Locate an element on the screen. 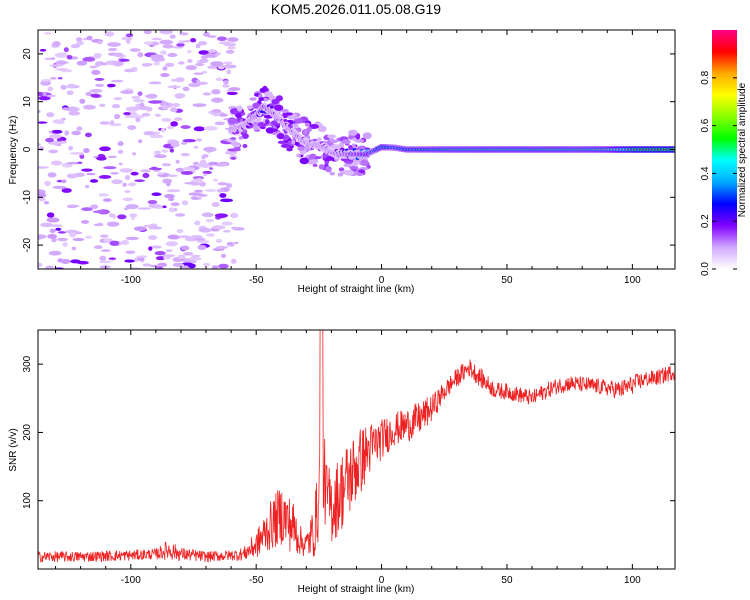 The width and height of the screenshot is (750, 600). spectrogram-x-tick-label: 0 is located at coordinates (382, 280).